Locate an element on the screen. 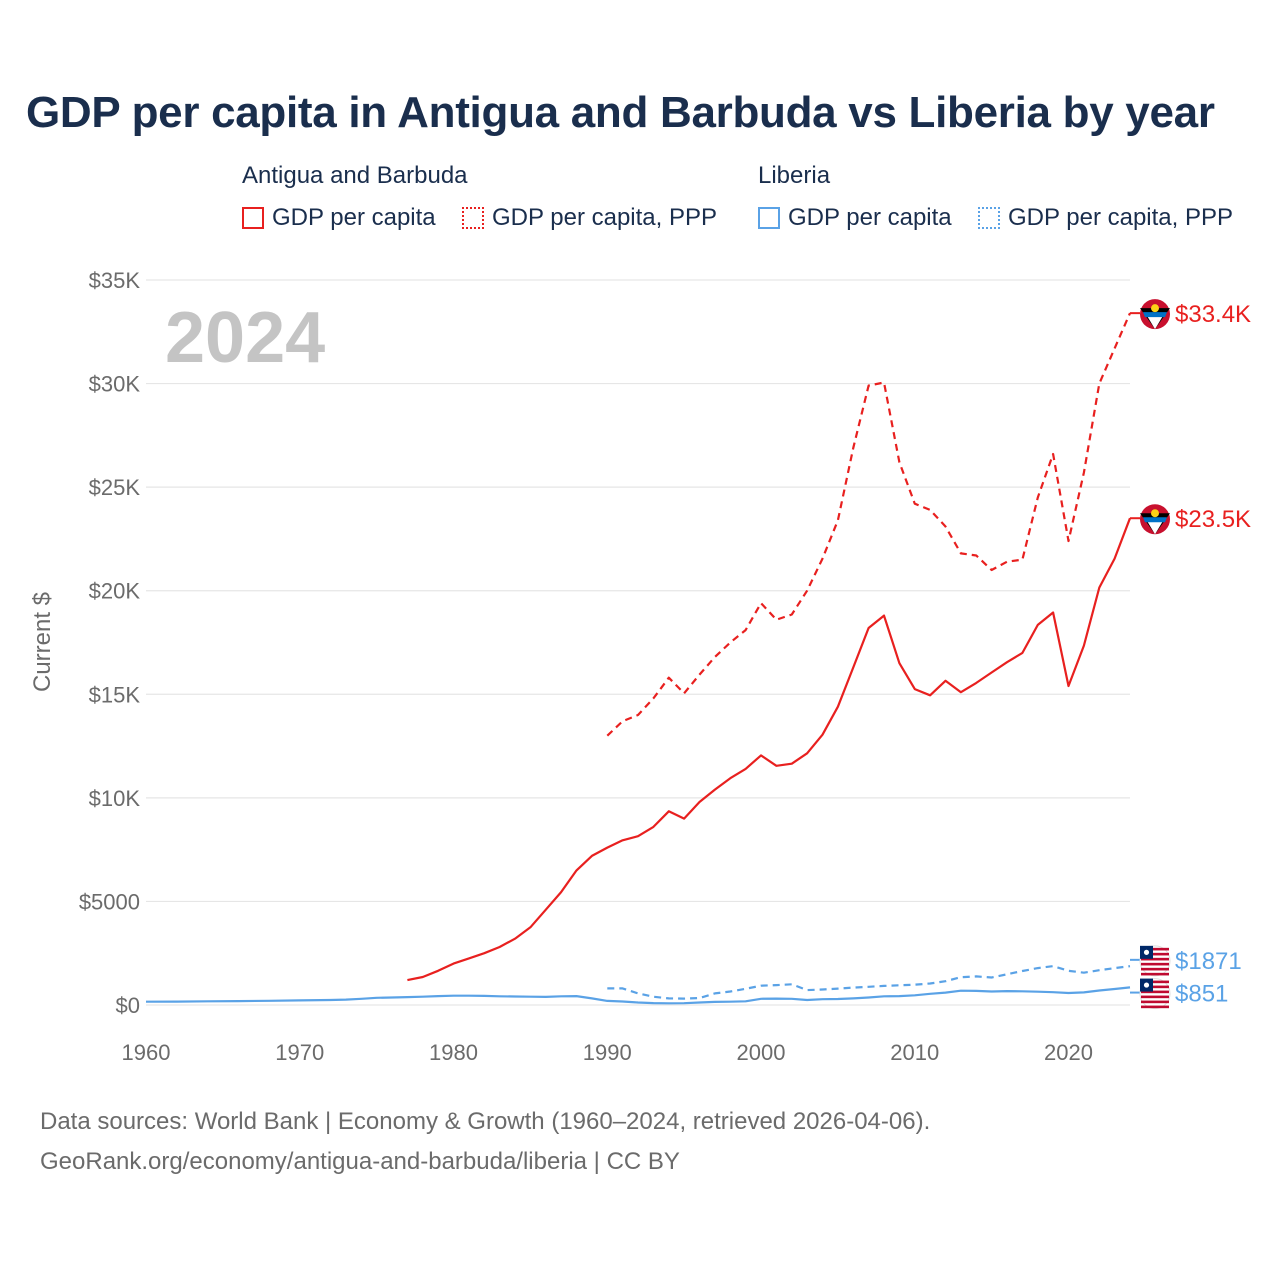  y-tick-label: $5000 is located at coordinates (109, 901).